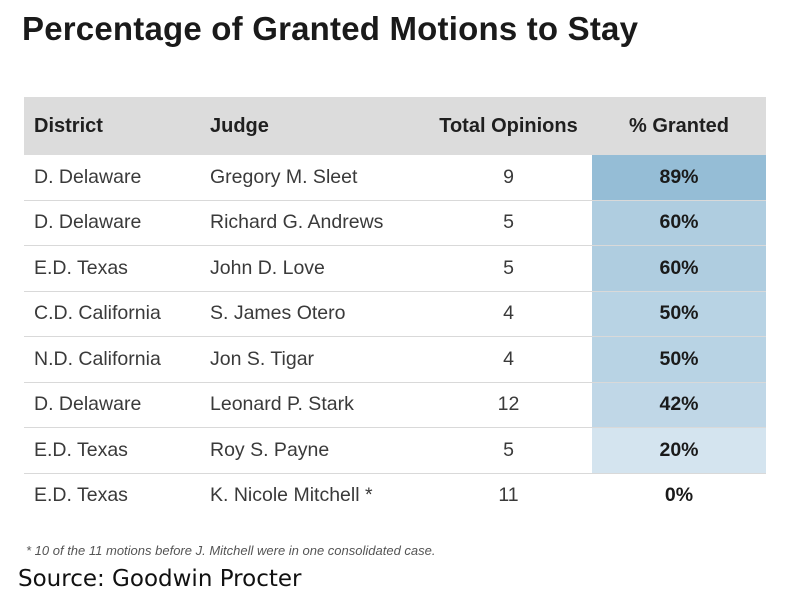 Image resolution: width=800 pixels, height=600 pixels. I want to click on judge-cell: Gregory M. Sleet, so click(317, 178).